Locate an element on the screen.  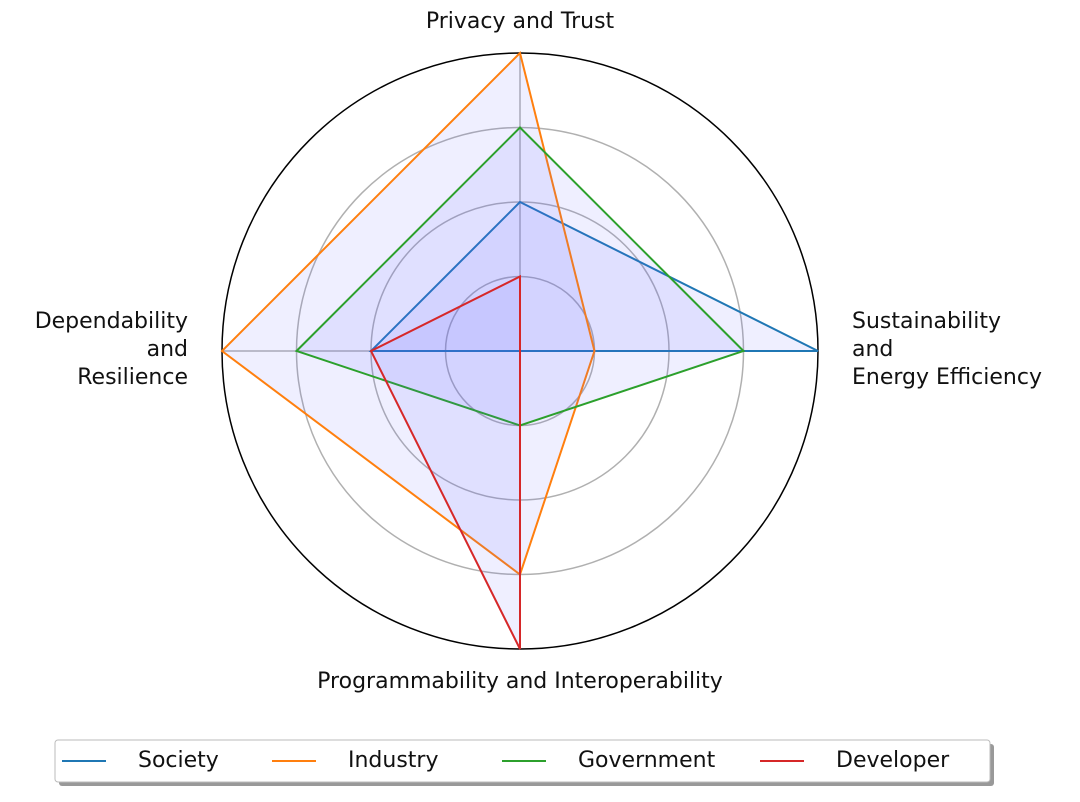
legend-label: Developer is located at coordinates (893, 760).